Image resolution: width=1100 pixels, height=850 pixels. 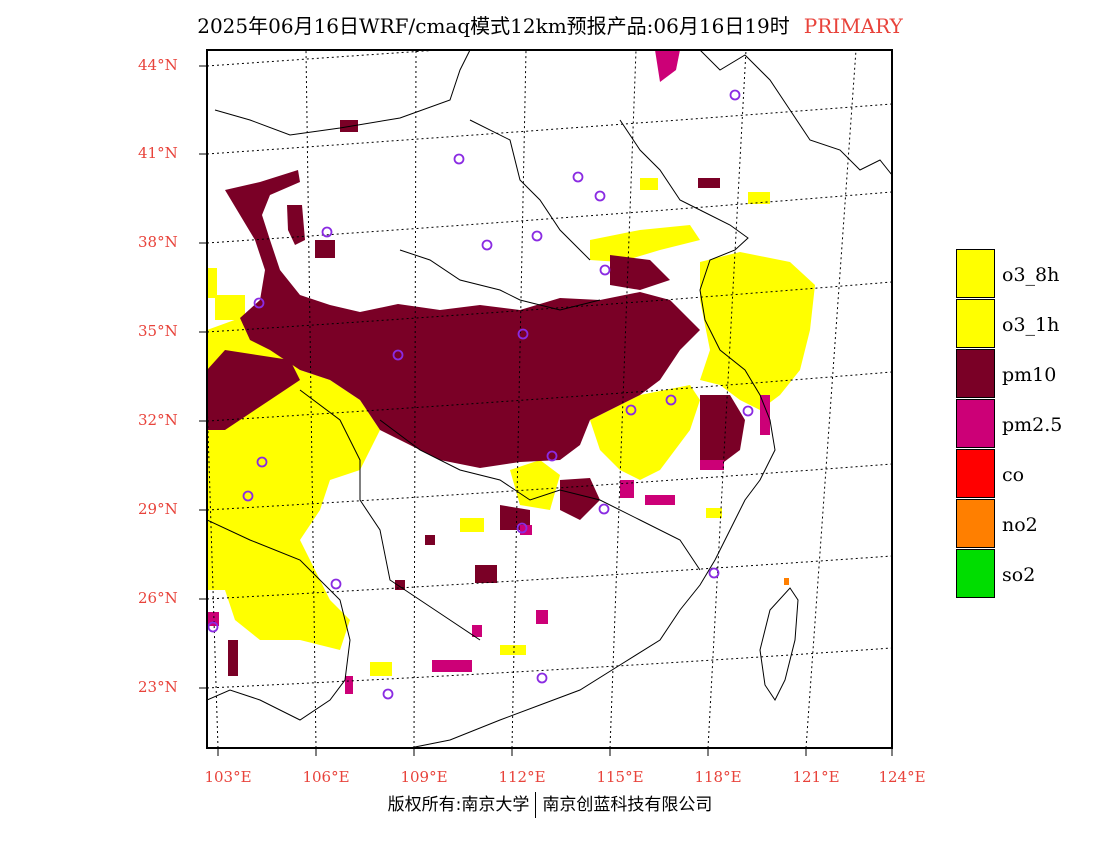 What do you see at coordinates (158, 242) in the screenshot?
I see `lat-label: 38°N` at bounding box center [158, 242].